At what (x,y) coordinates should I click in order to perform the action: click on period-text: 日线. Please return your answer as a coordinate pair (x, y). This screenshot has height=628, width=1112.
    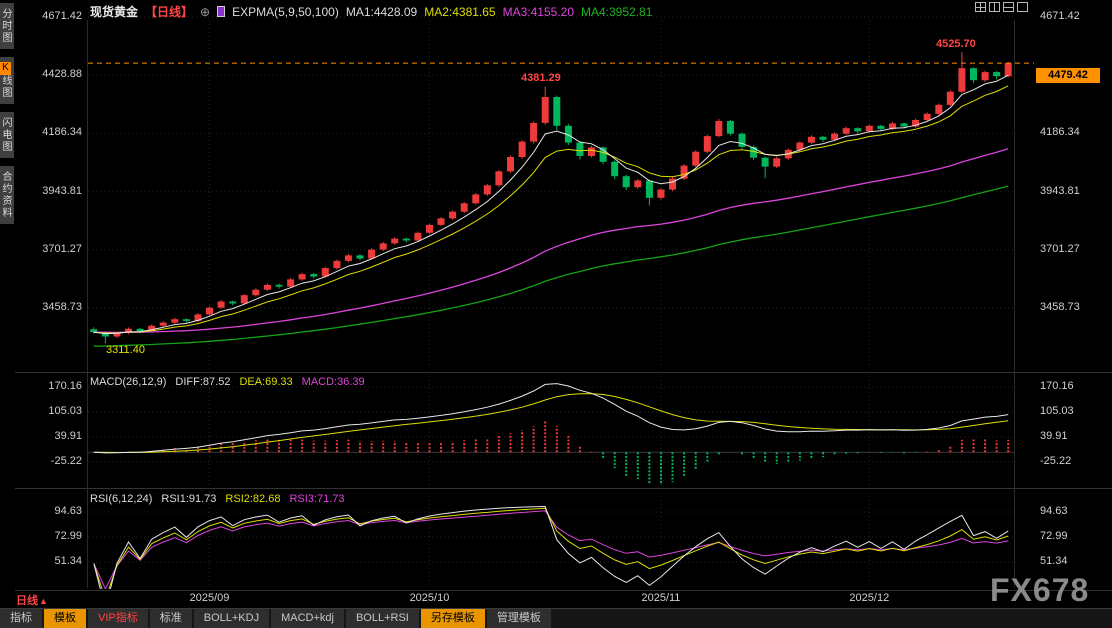
    Looking at the image, I should click on (27, 601).